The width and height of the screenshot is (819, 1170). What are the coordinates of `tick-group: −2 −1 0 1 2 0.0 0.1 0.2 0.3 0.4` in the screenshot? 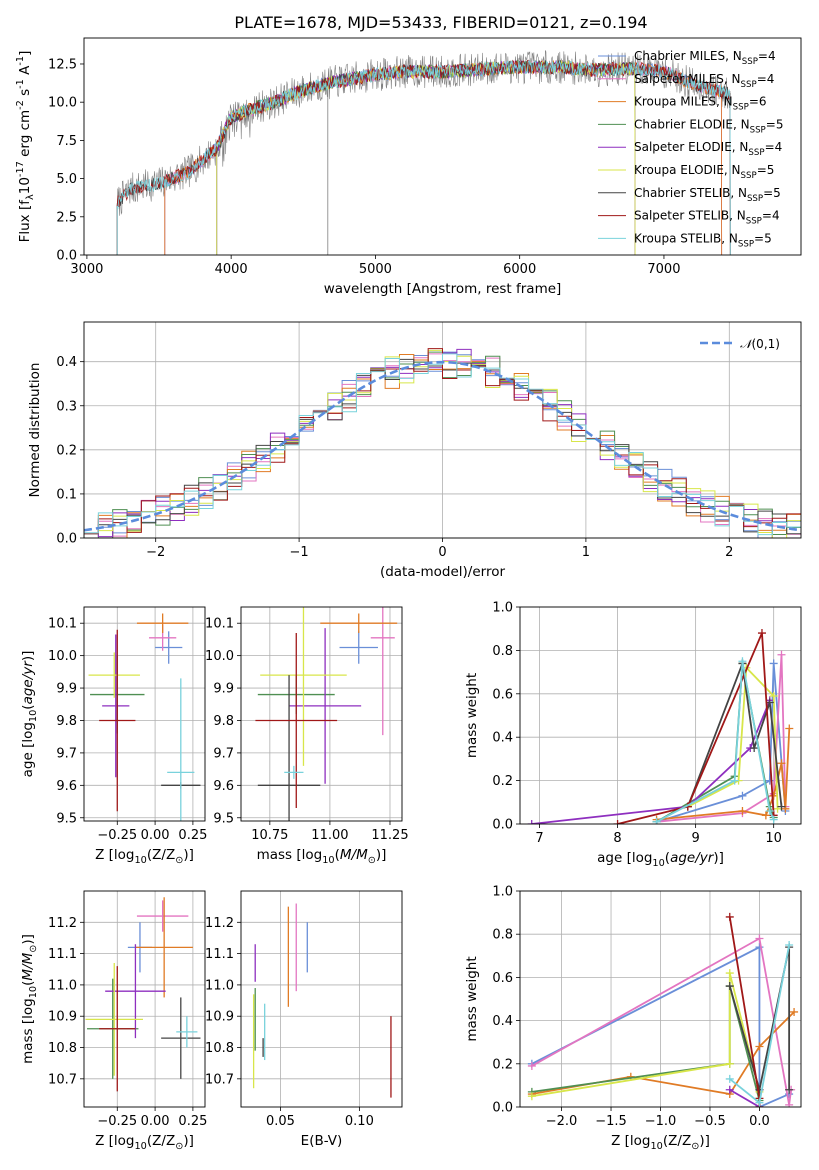 It's located at (394, 457).